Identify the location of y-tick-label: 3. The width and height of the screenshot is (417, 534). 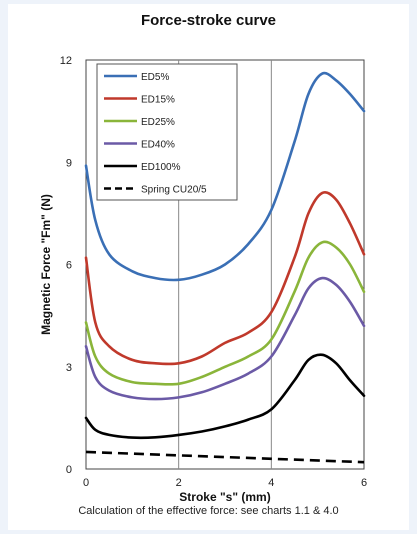
(69, 368).